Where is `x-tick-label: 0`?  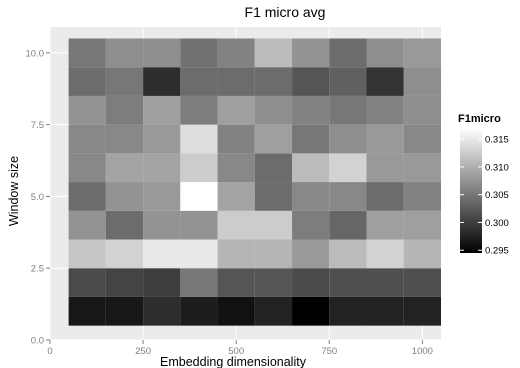 x-tick-label: 0 is located at coordinates (49, 351).